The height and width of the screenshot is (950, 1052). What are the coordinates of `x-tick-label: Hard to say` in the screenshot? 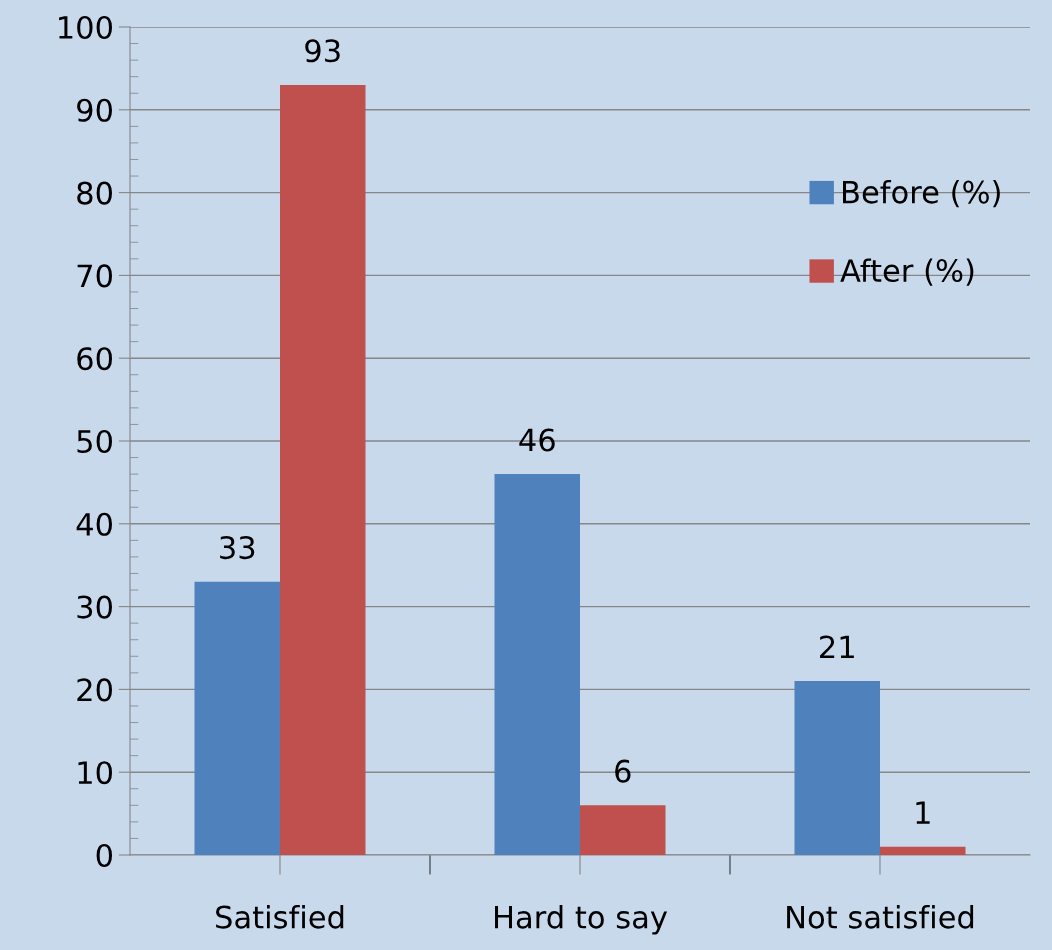 It's located at (581, 920).